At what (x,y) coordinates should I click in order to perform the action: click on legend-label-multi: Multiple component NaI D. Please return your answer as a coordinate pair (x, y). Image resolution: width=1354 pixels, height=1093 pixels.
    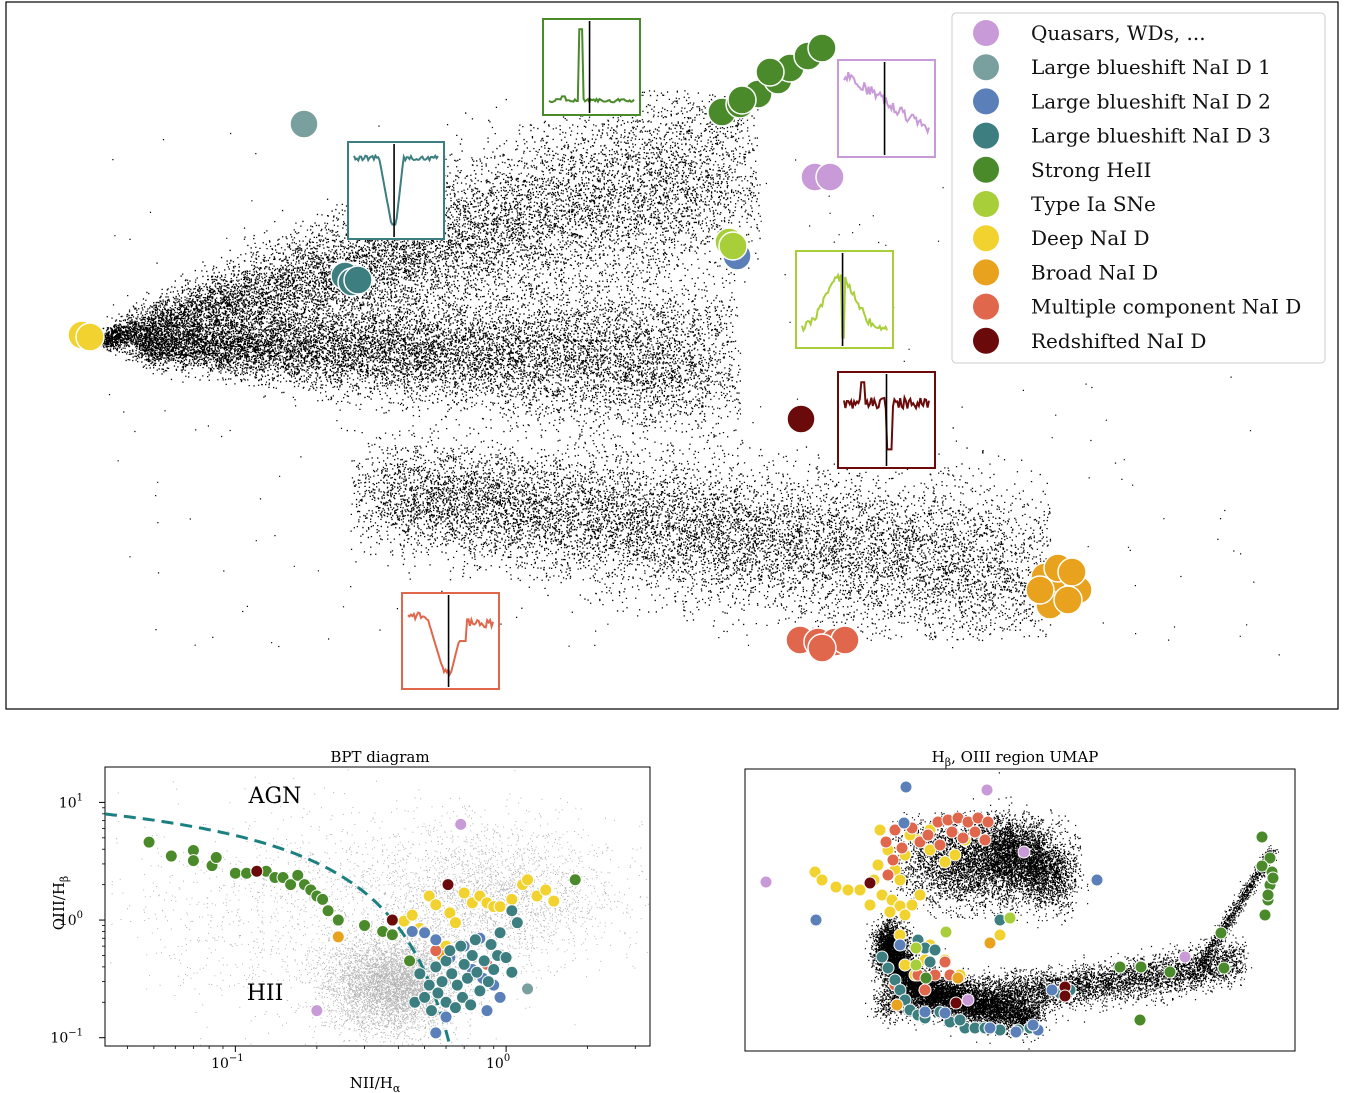
    Looking at the image, I should click on (1166, 307).